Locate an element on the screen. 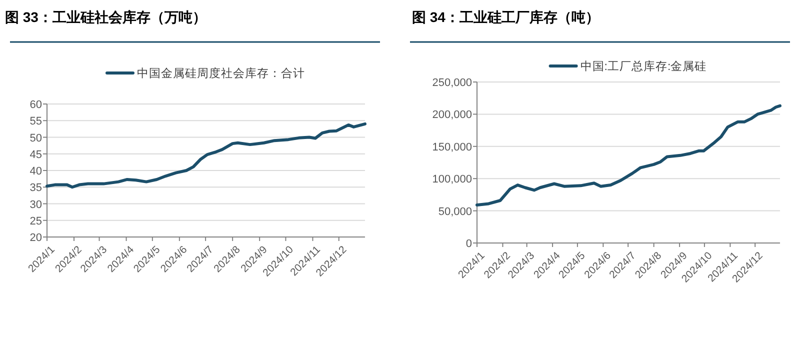 Image resolution: width=792 pixels, height=337 pixels. chart-title: 图 34：工业硅工厂库存（吨） is located at coordinates (506, 17).